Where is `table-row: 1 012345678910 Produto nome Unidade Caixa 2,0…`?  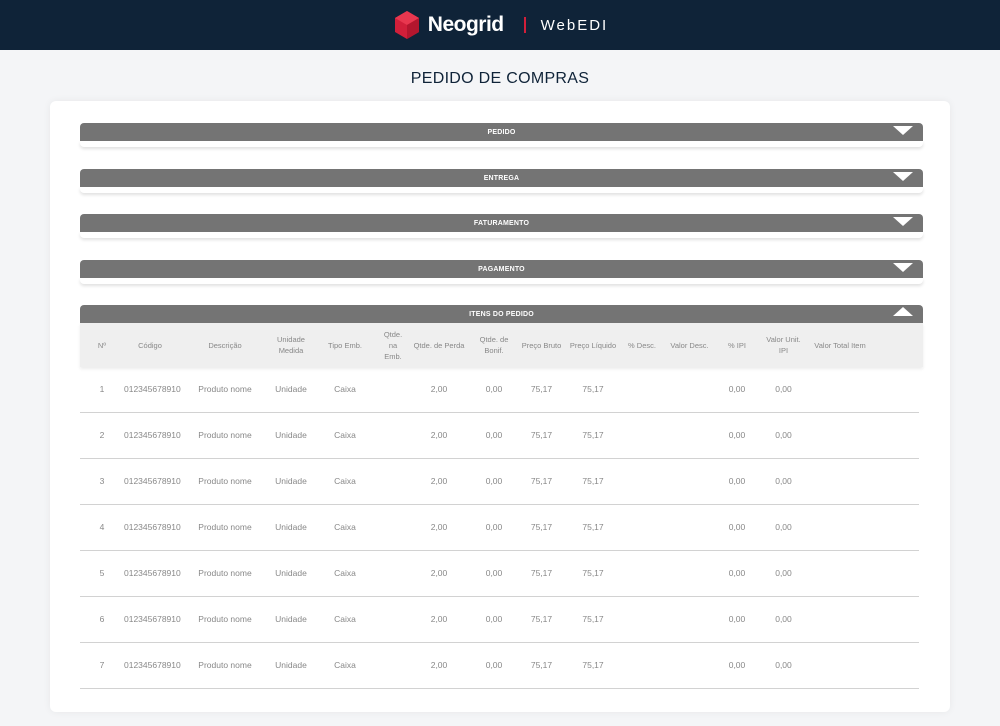
table-row: 1 012345678910 Produto nome Unidade Caixa 2,0… is located at coordinates (499, 390).